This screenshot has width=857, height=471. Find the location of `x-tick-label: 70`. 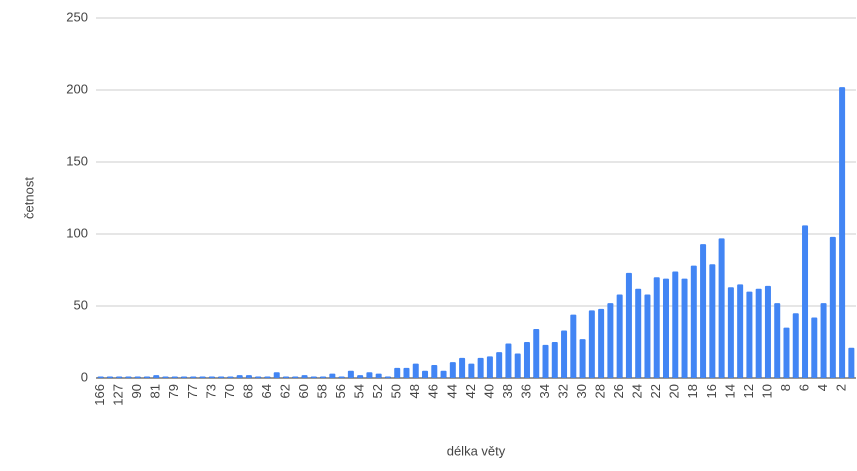

x-tick-label: 70 is located at coordinates (229, 391).